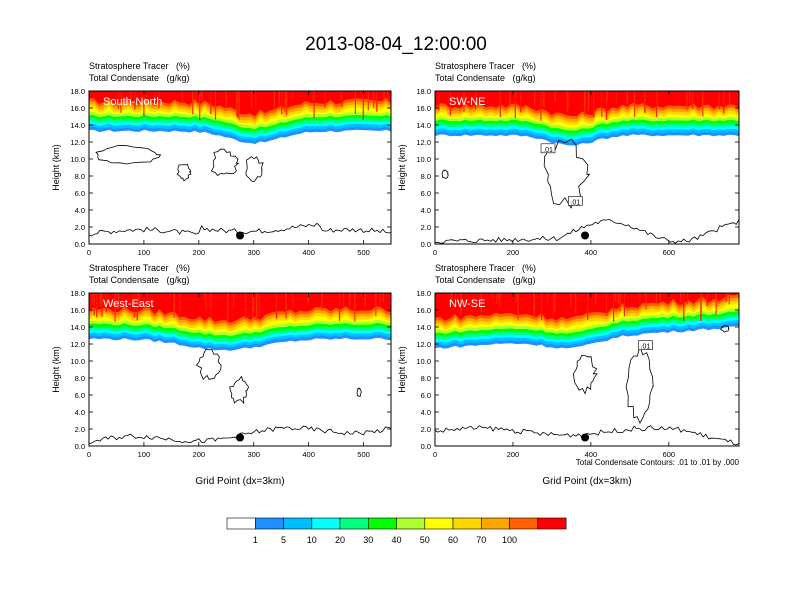 The image size is (792, 612). I want to click on x-axis-label: Grid Point (dx=3km), so click(586, 481).